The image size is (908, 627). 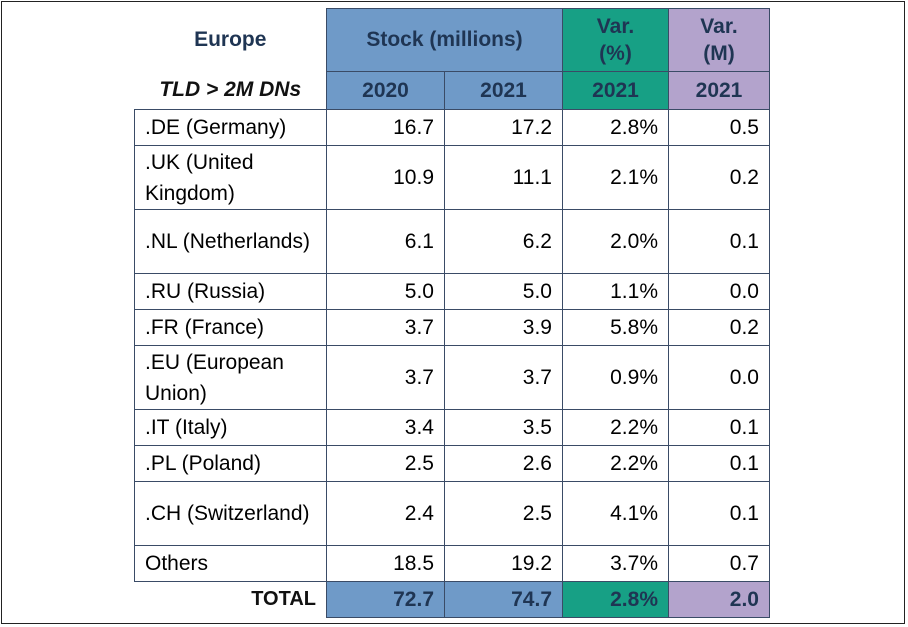 I want to click on stock-2021-cell: 3.5, so click(x=503, y=427).